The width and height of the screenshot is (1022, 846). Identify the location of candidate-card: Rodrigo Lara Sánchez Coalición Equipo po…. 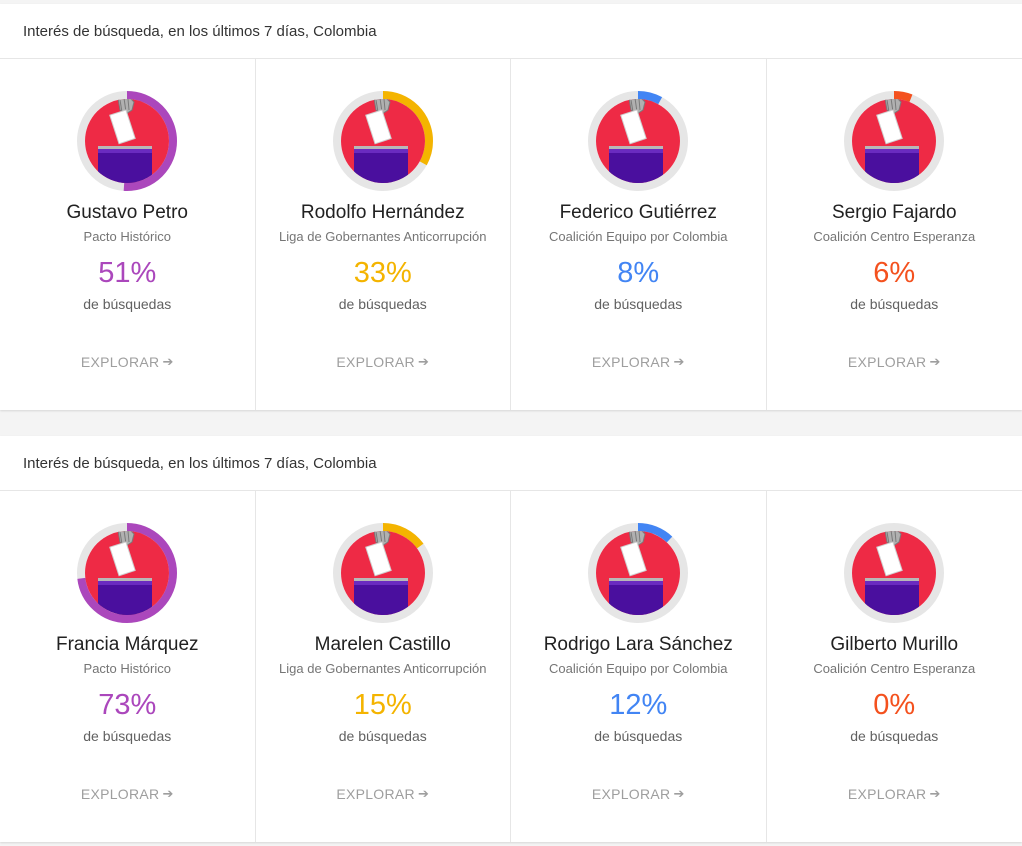
(639, 666).